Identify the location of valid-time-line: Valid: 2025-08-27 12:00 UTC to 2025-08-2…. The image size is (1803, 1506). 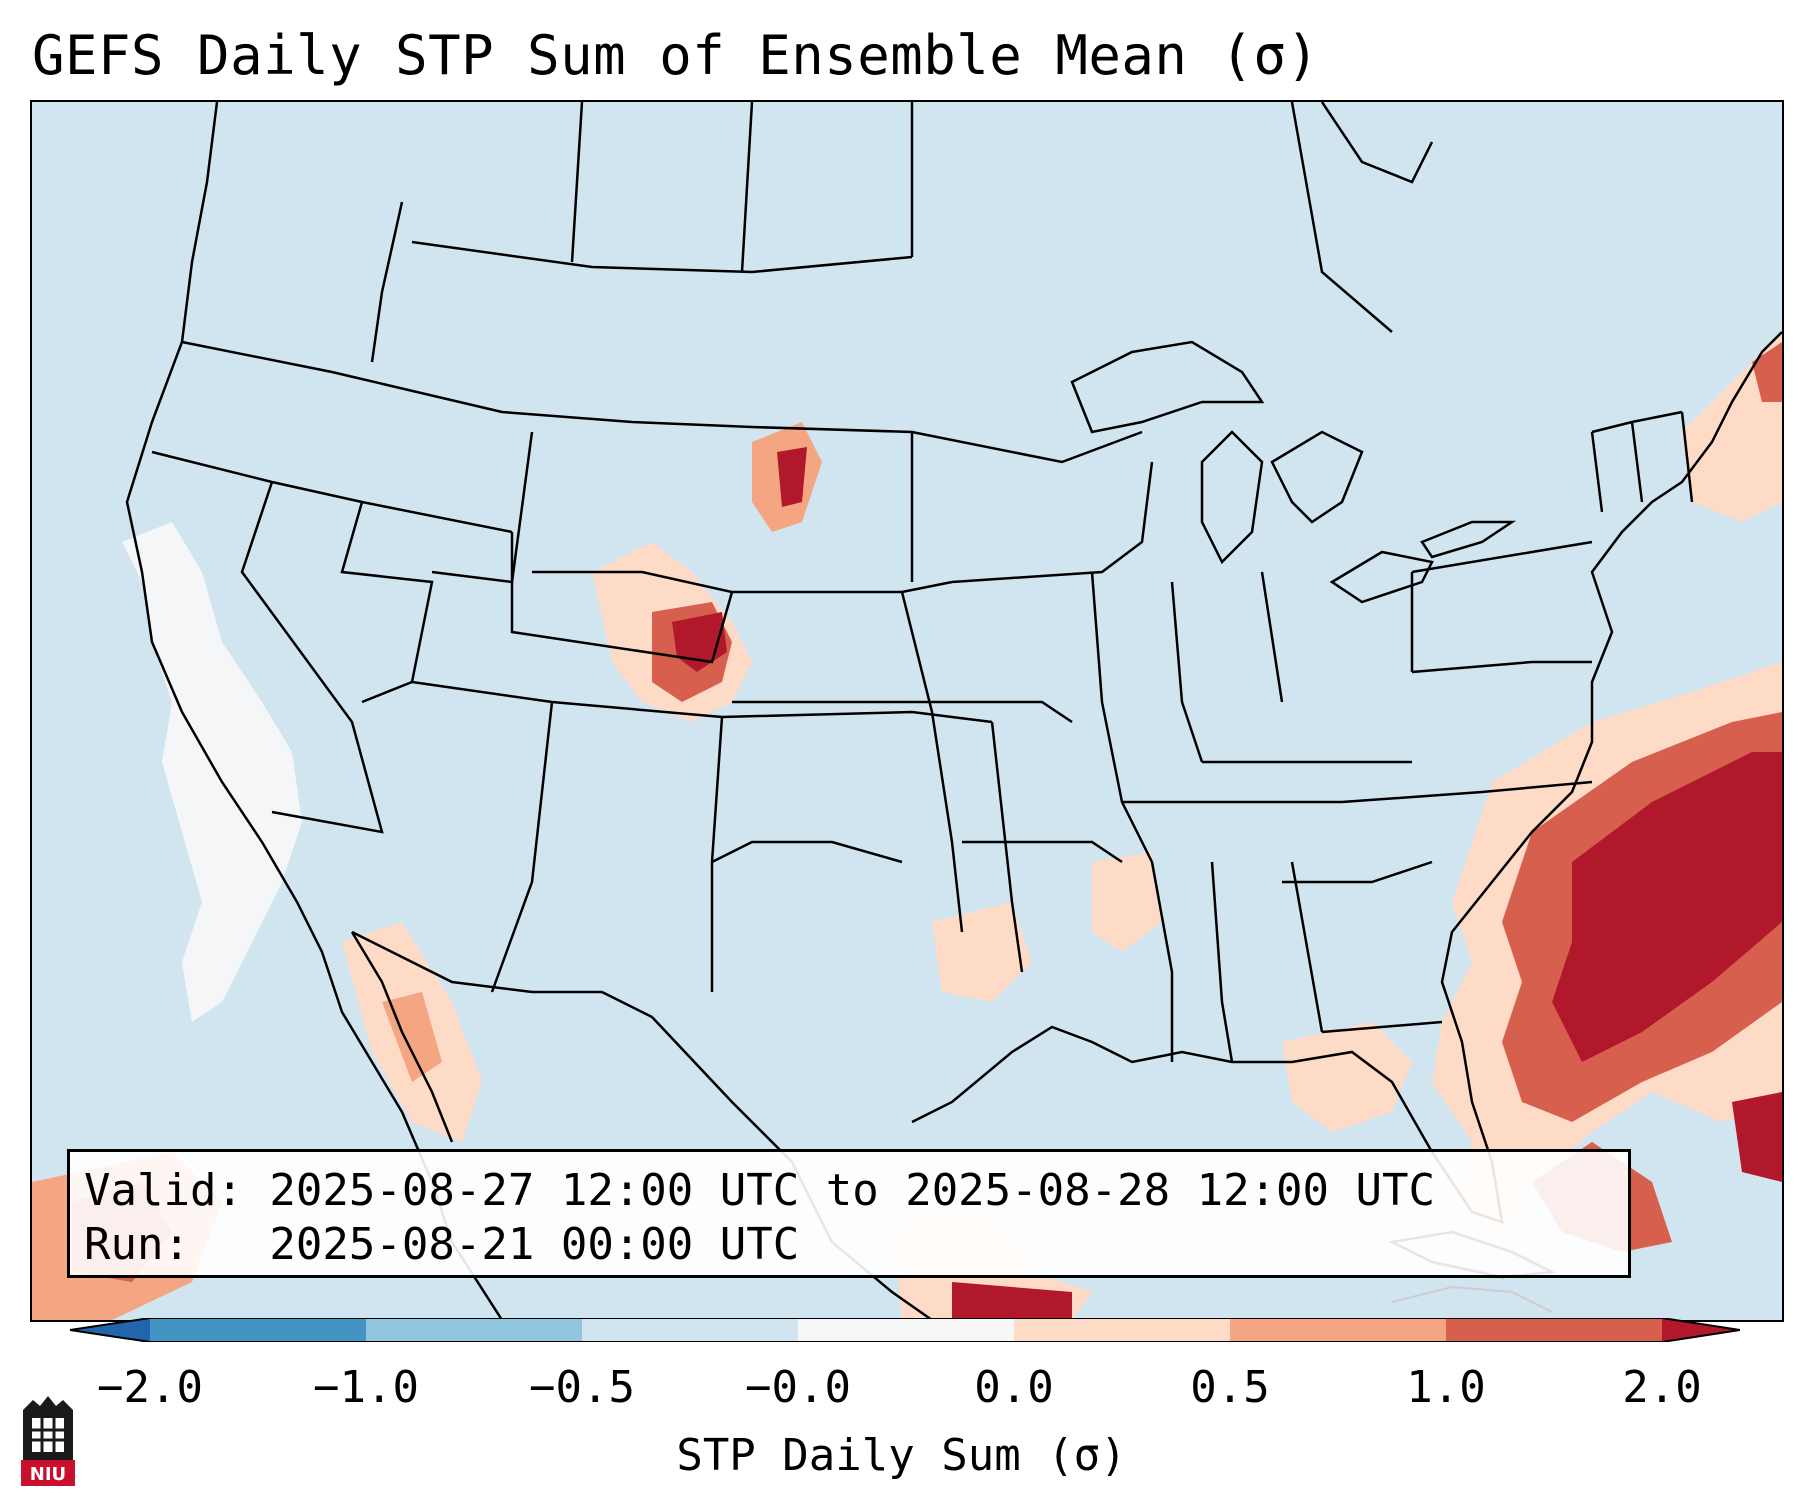
(760, 1190).